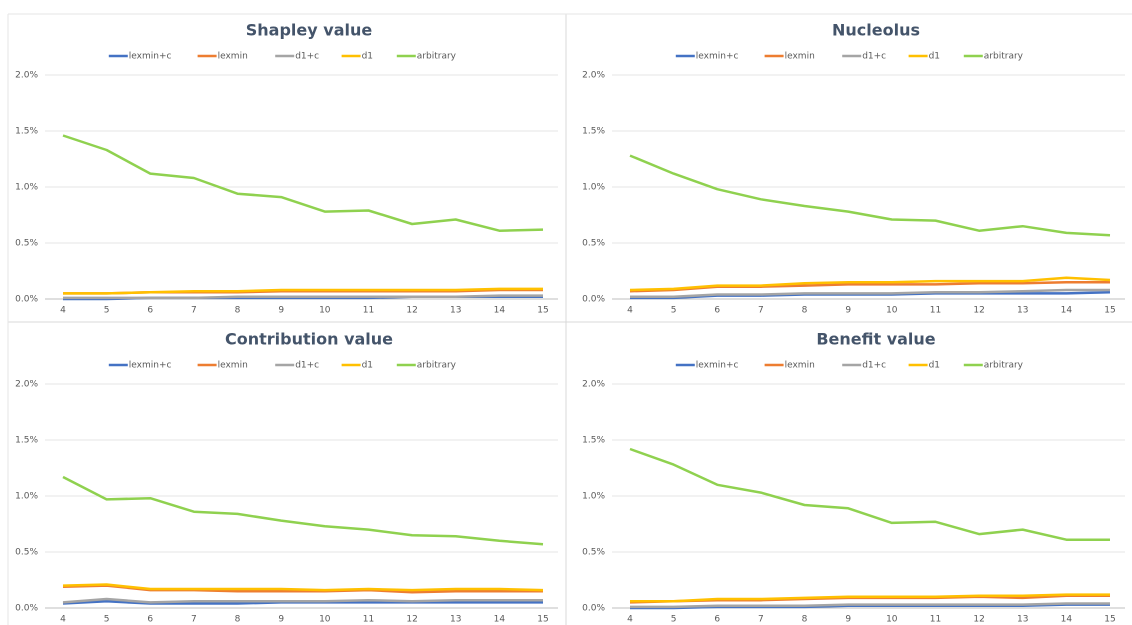 The image size is (1132, 625). Describe the element at coordinates (309, 339) in the screenshot. I see `chart-title: Contribution value` at that location.